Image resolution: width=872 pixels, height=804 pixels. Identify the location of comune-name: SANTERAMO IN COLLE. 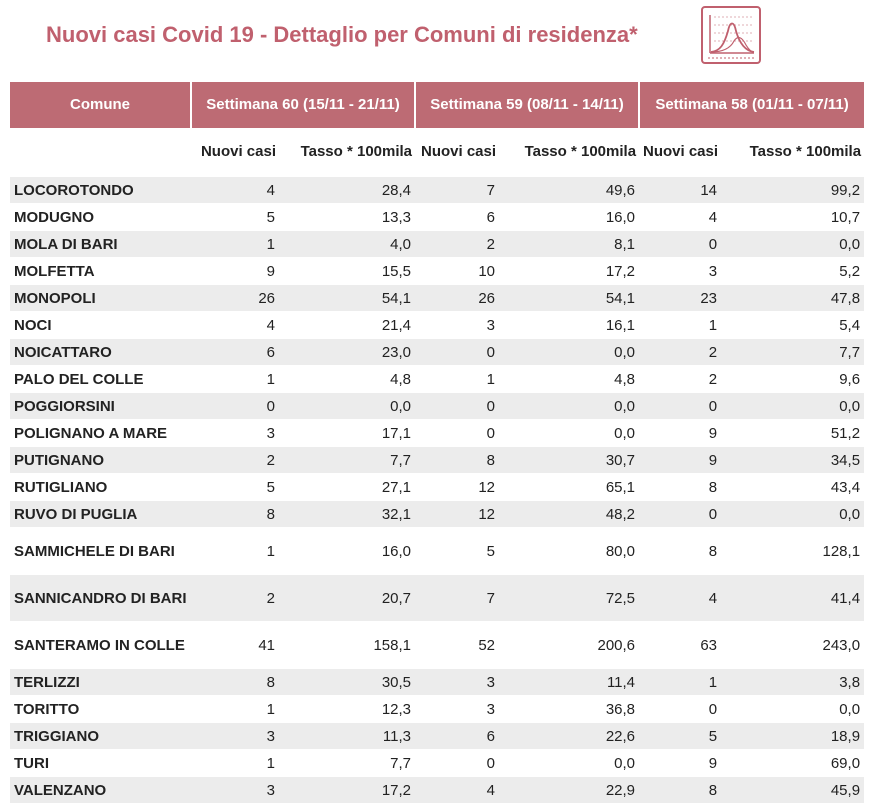
(100, 645).